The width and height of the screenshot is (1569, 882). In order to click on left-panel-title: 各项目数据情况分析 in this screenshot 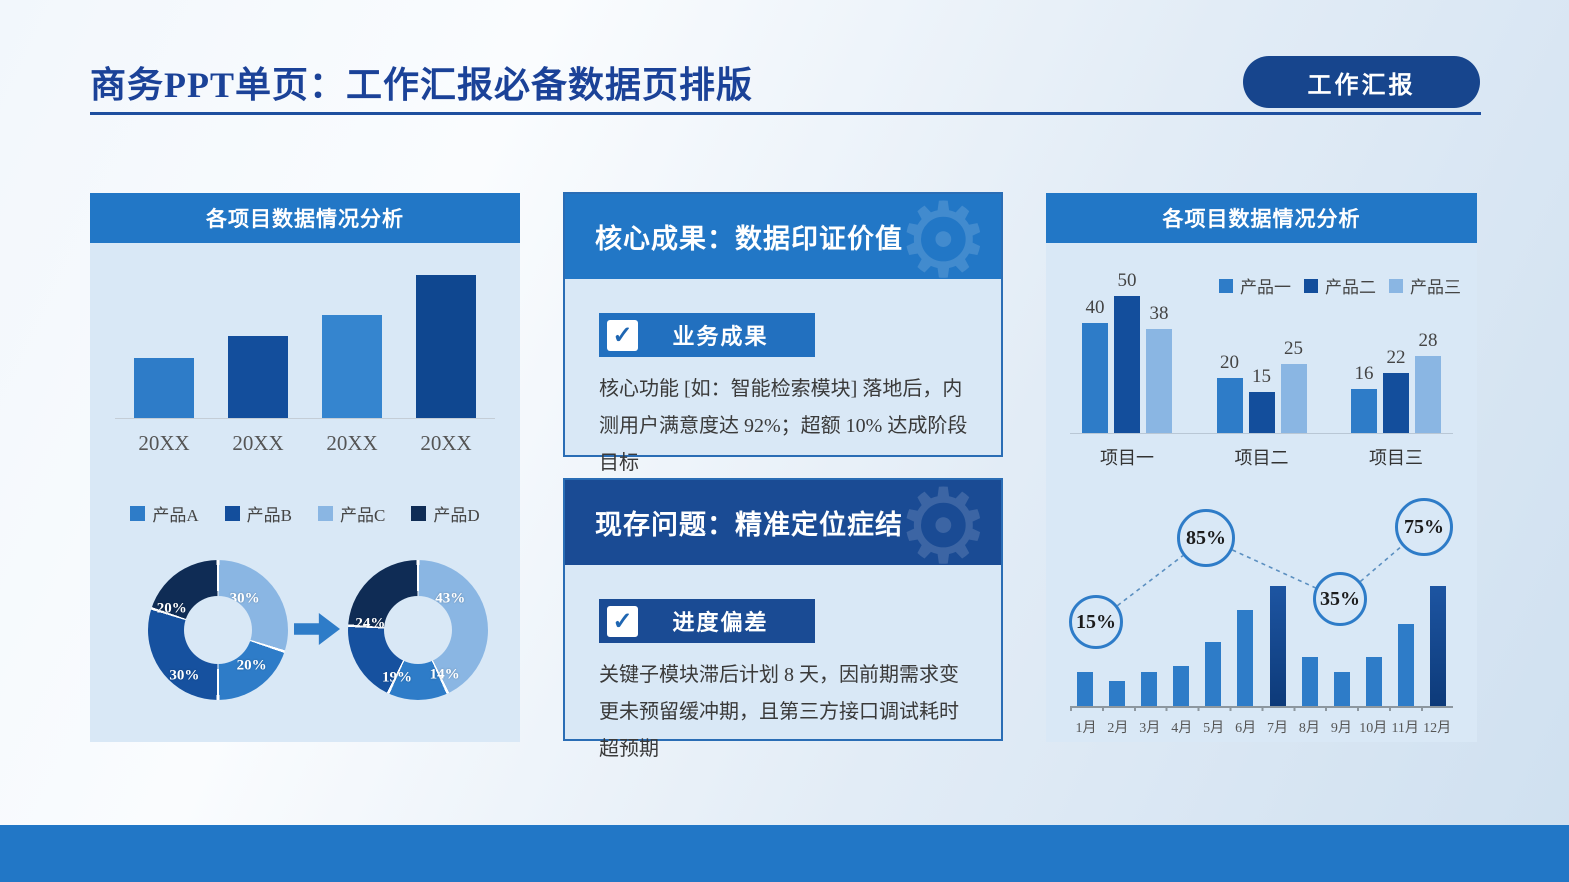, I will do `click(305, 218)`.